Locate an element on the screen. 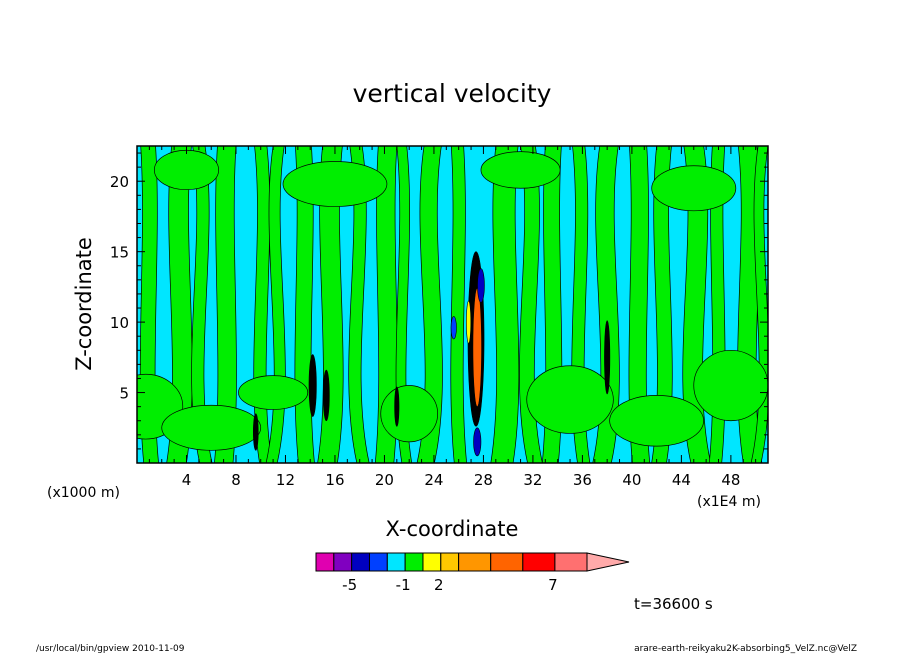 The width and height of the screenshot is (904, 654). footer-program: /usr/local/bin/gpview 2010-11-09 is located at coordinates (110, 649).